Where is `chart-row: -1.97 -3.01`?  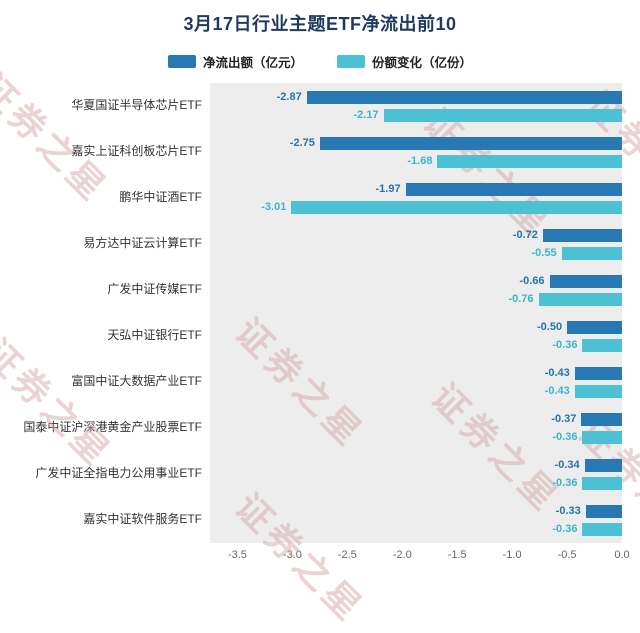
chart-row: -1.97 -3.01 is located at coordinates (416, 198).